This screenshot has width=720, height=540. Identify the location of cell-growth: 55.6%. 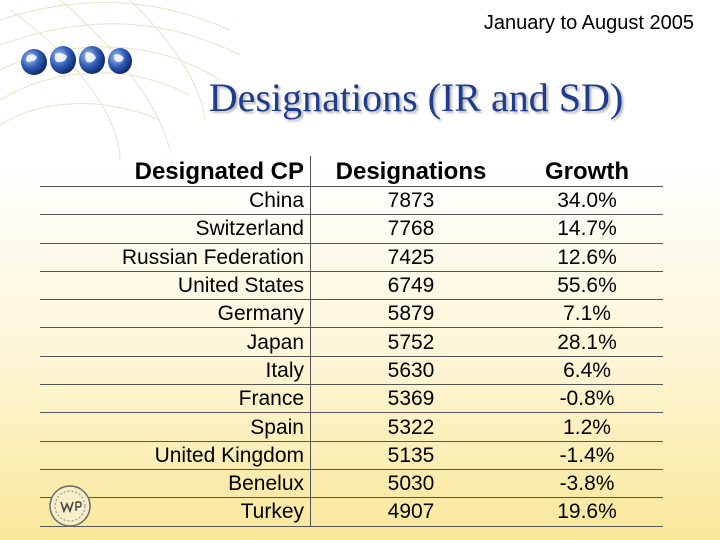
(587, 285).